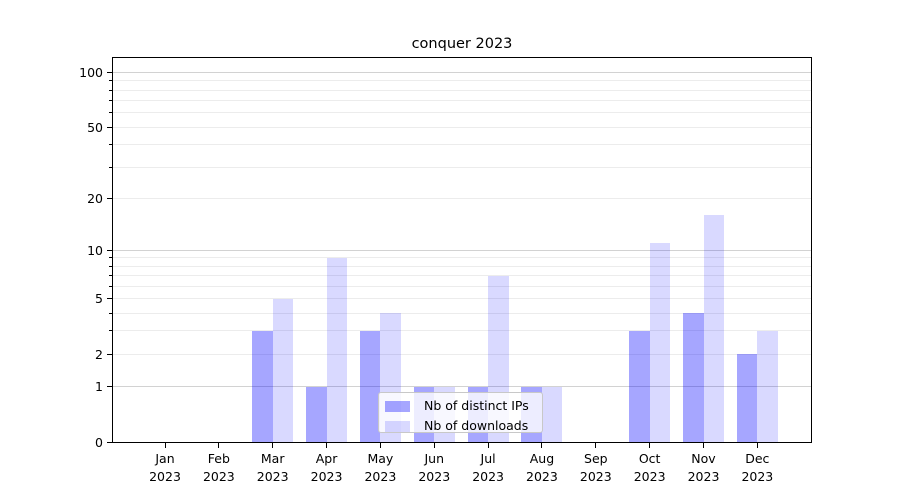 The width and height of the screenshot is (900, 500). I want to click on y-tick-label: 1, so click(99, 386).